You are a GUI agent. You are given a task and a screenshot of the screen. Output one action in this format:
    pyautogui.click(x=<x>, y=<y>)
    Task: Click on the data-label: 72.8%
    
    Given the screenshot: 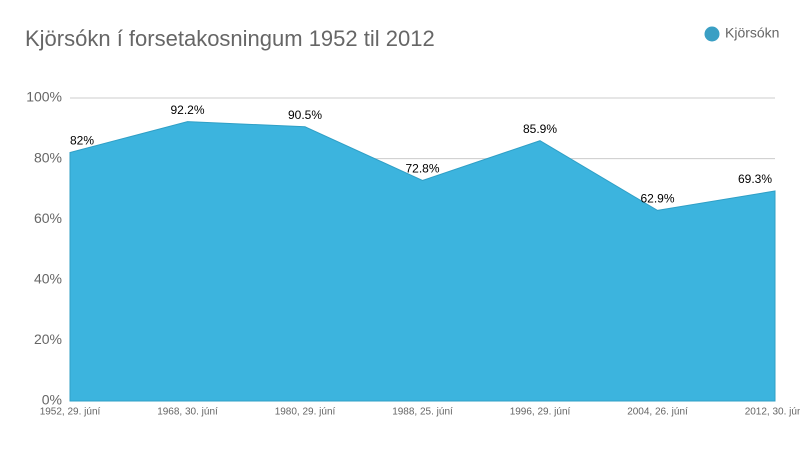 What is the action you would take?
    pyautogui.click(x=422, y=169)
    